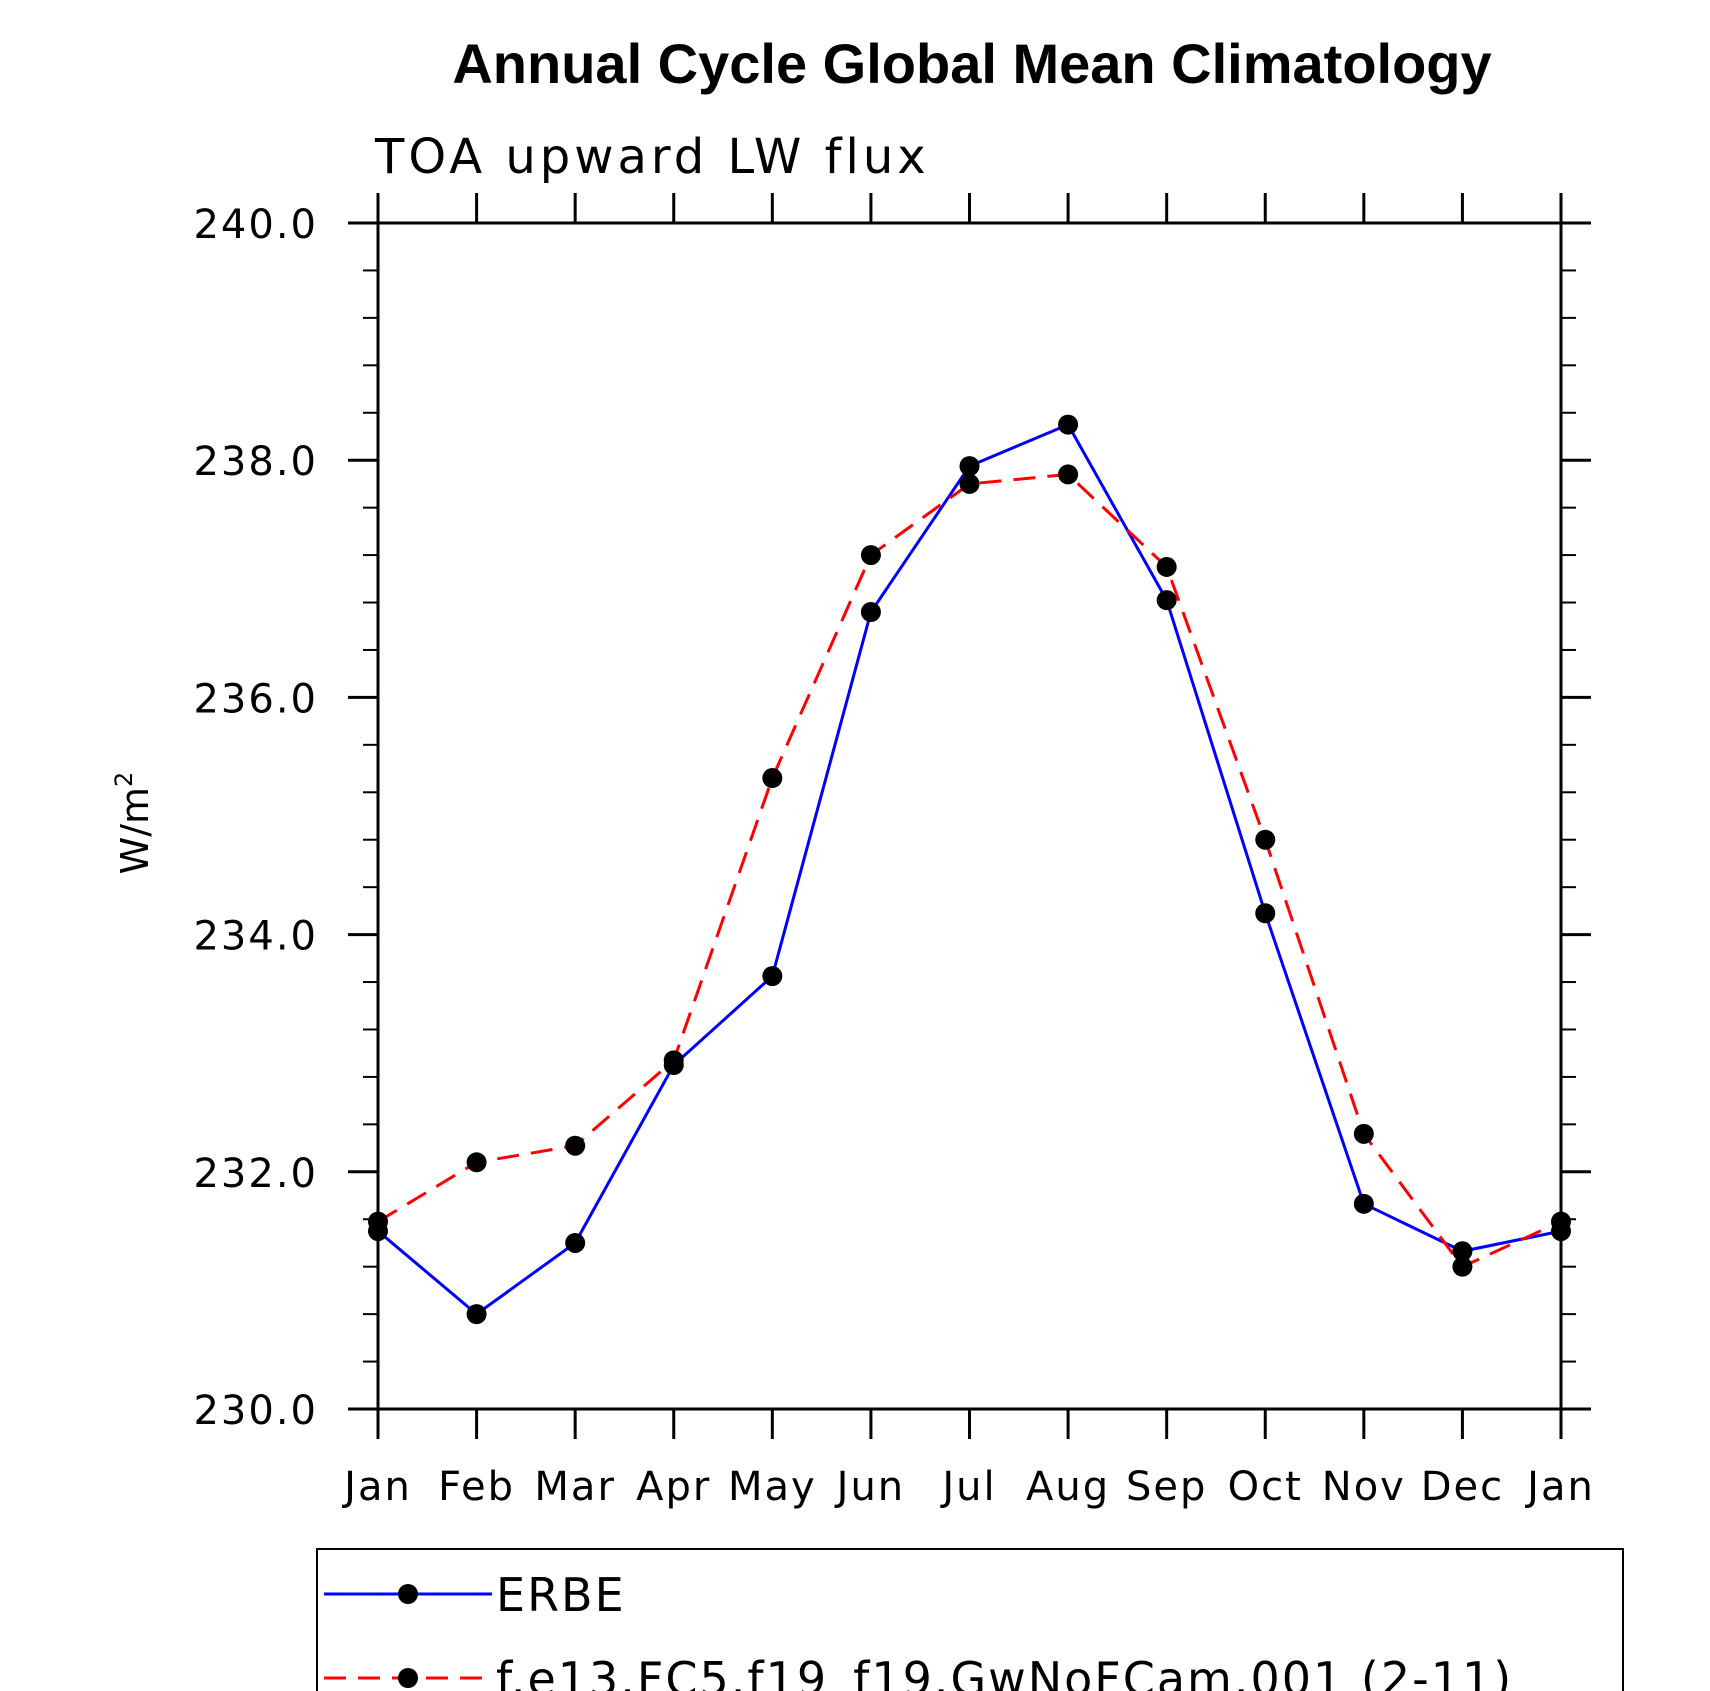 This screenshot has width=1710, height=1691. I want to click on x-tick-label: Jun, so click(870, 1487).